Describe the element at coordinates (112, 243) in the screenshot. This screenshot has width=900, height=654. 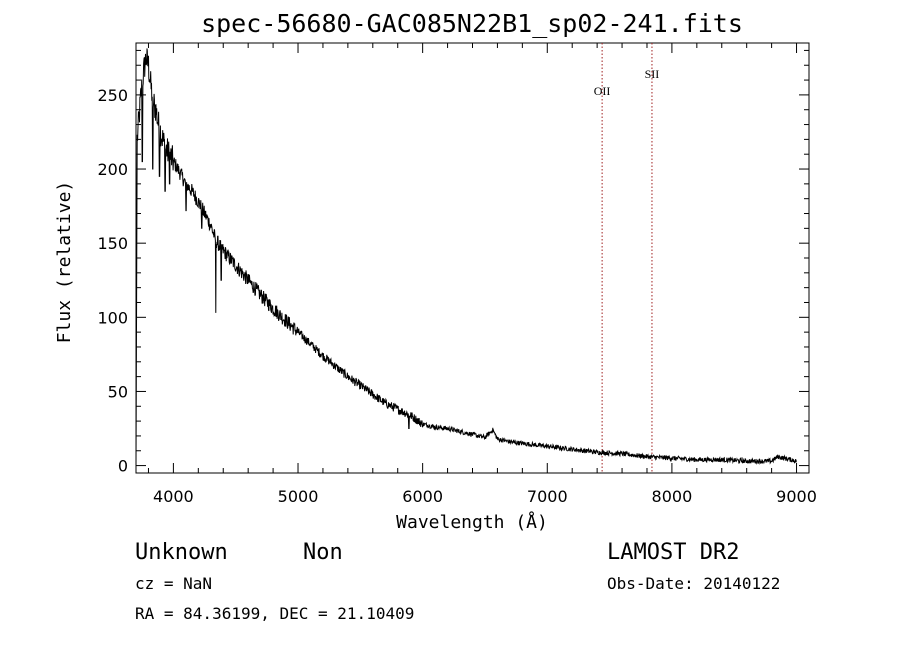
I see `y-tick-label-150: 150` at that location.